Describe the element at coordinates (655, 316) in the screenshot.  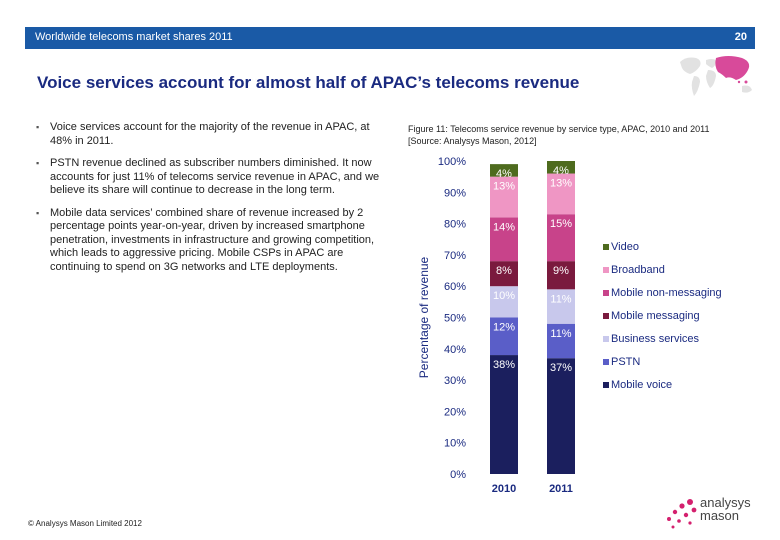
I see `legend-label: Mobile messaging` at that location.